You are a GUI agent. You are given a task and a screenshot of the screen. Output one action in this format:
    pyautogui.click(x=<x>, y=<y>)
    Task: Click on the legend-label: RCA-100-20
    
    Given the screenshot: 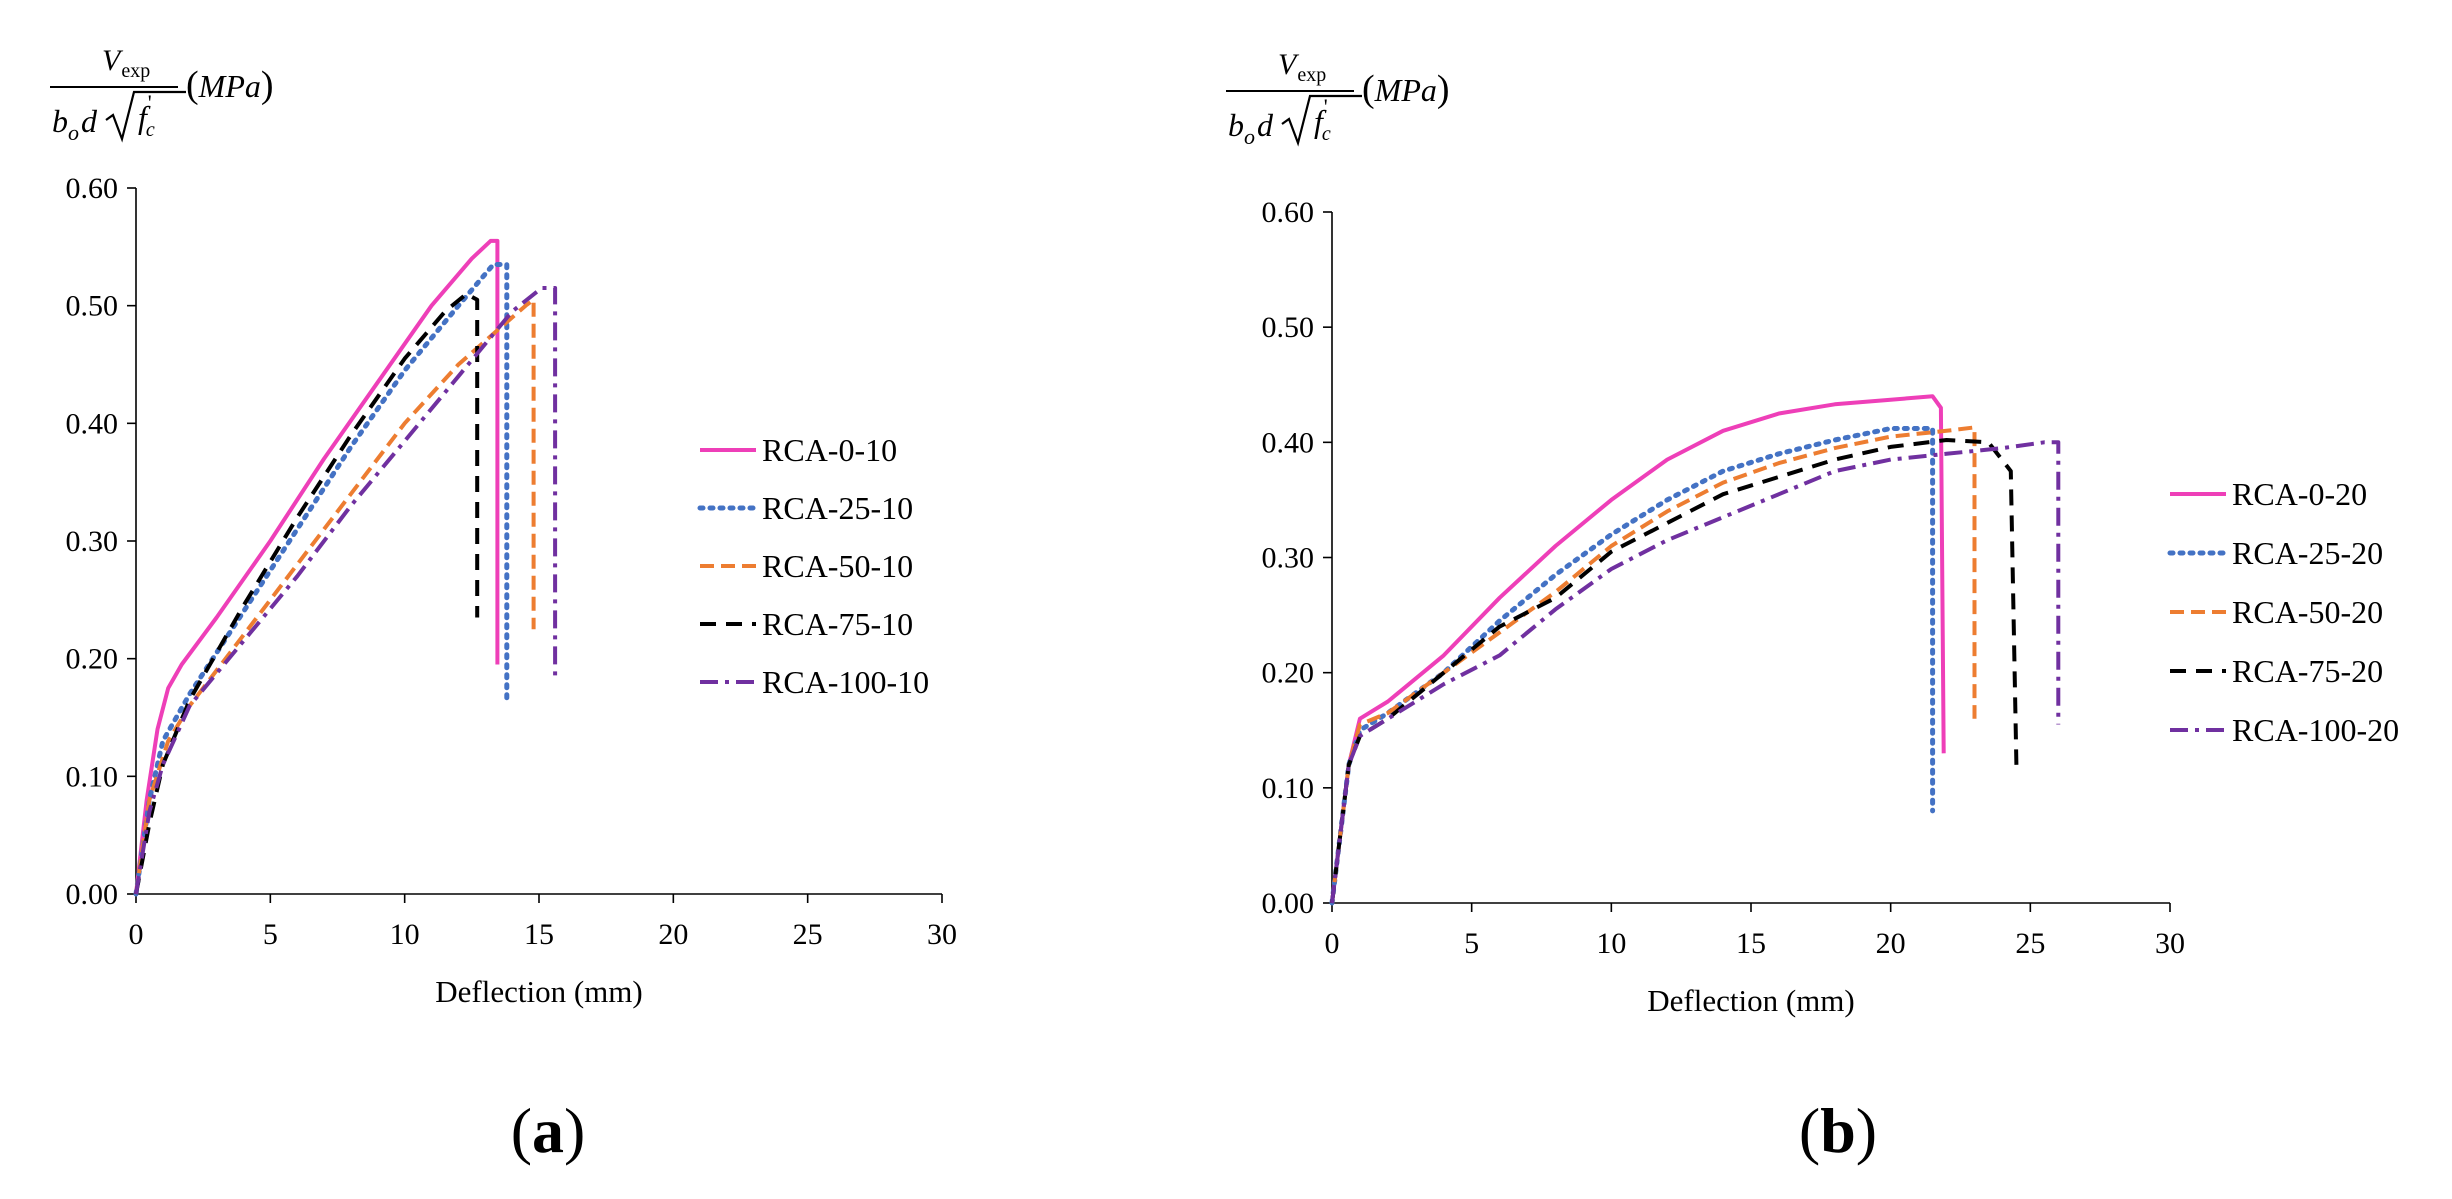 What is the action you would take?
    pyautogui.click(x=2315, y=730)
    